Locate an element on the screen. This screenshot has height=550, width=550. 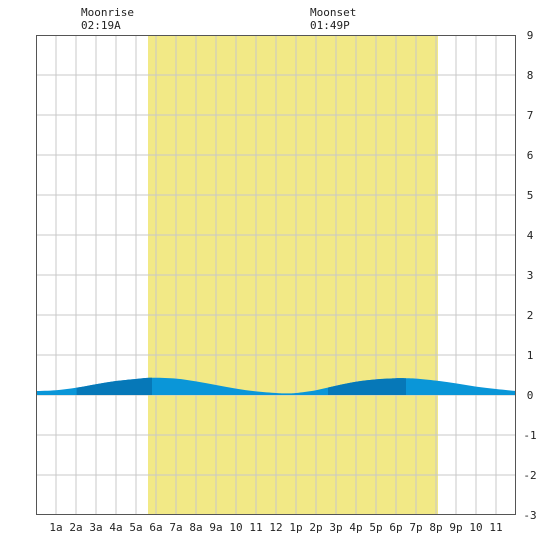
x-tick-label: 5a is located at coordinates (135, 527).